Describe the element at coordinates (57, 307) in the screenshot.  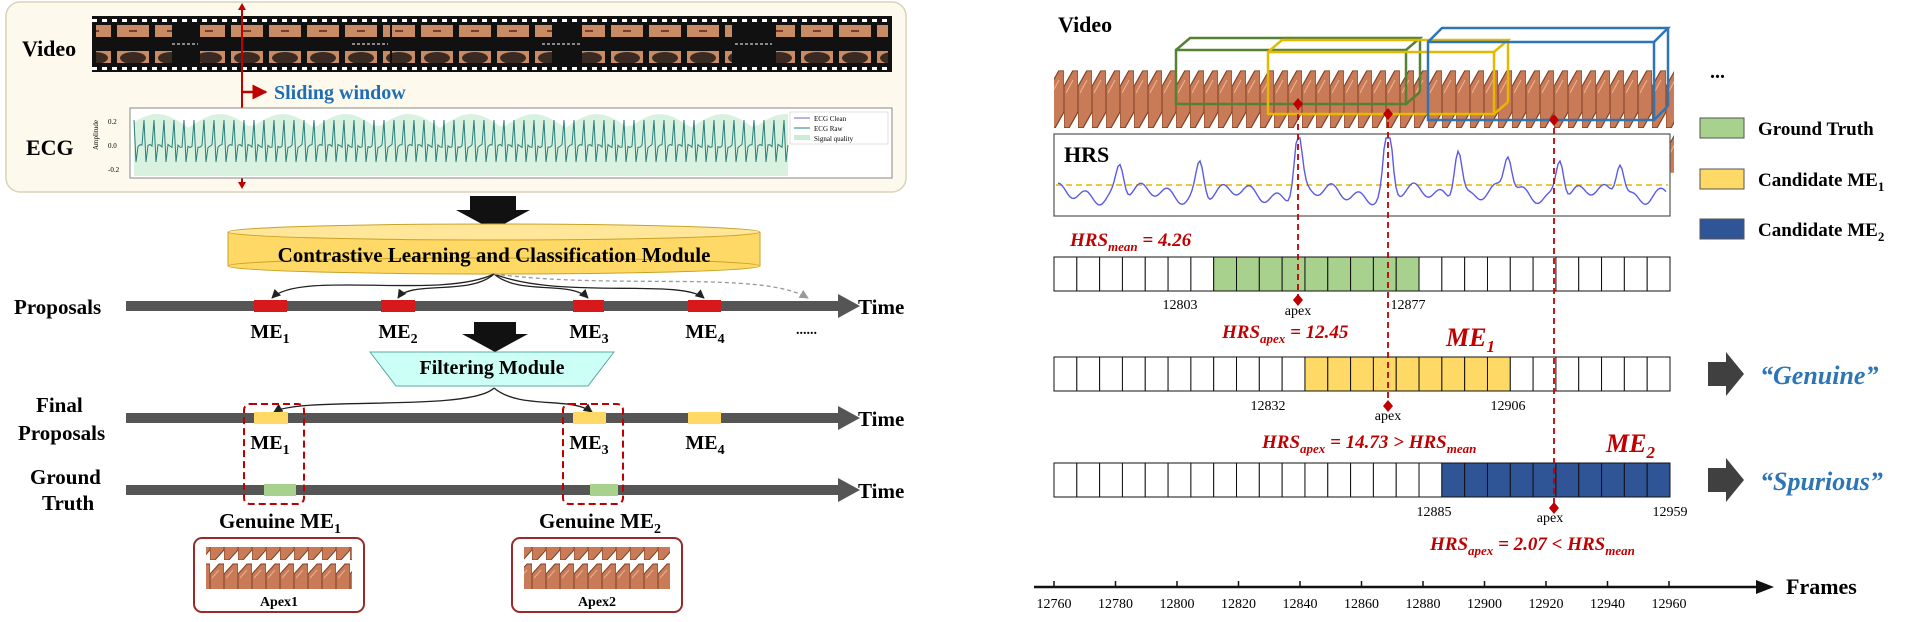
I see `proposals-label: Proposals` at that location.